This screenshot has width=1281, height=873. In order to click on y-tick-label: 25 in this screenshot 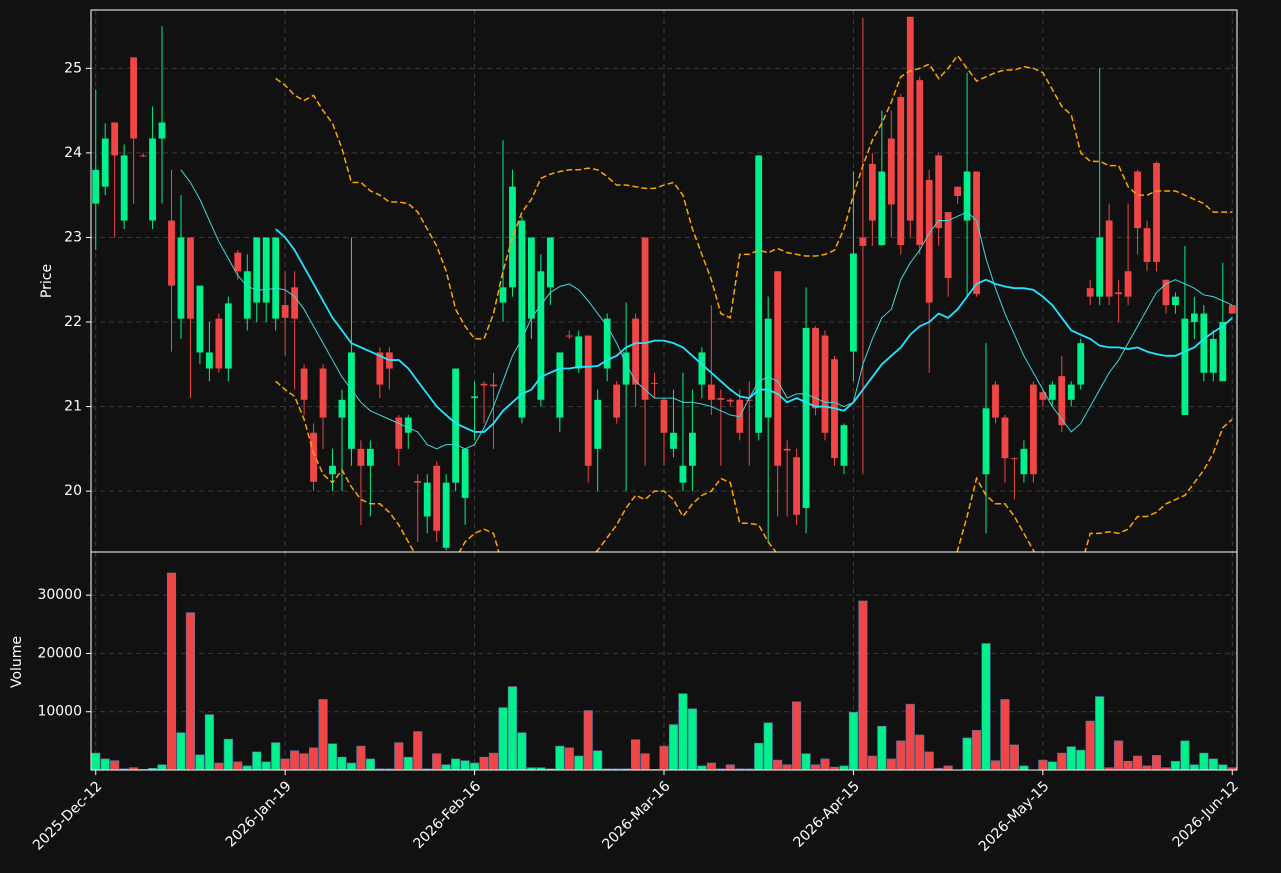, I will do `click(73, 68)`.